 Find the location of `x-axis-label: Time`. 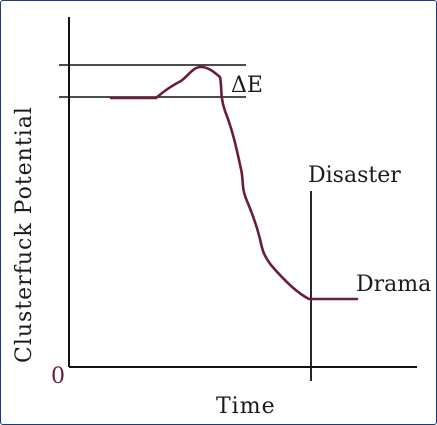

x-axis-label: Time is located at coordinates (246, 406).